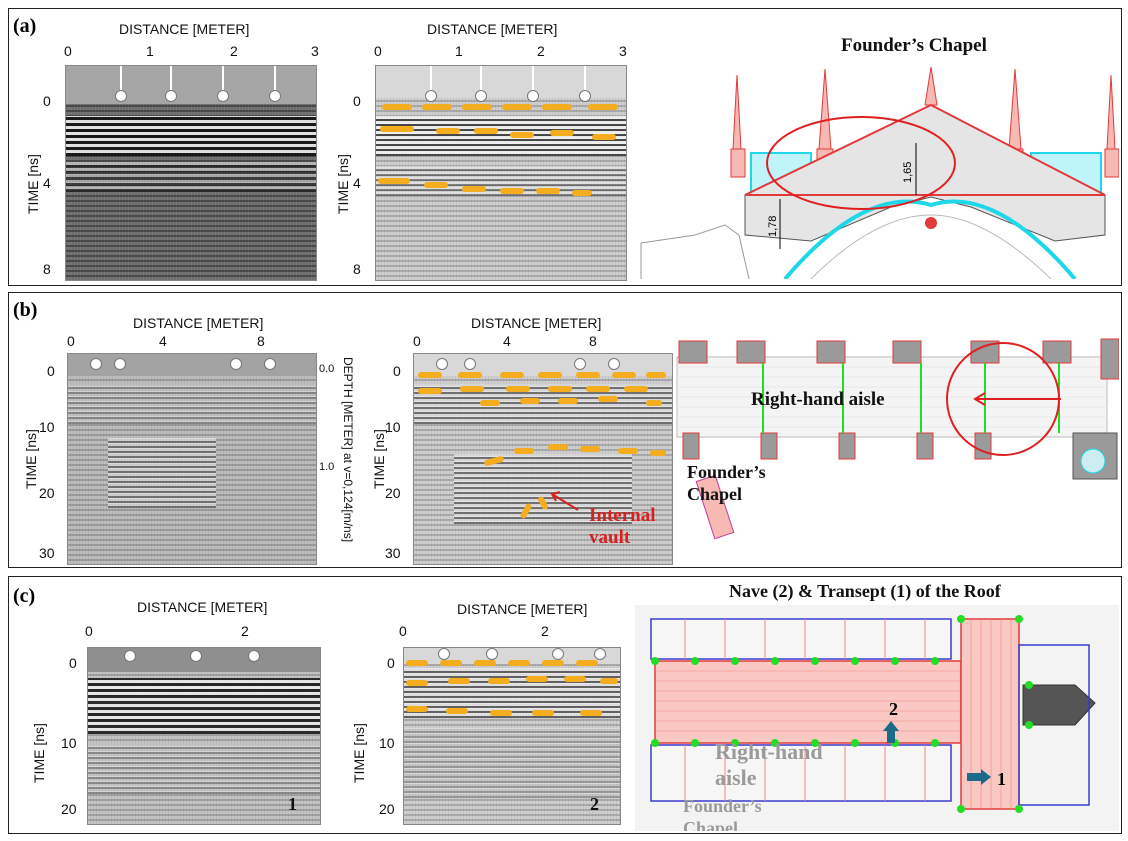 The height and width of the screenshot is (841, 1128). Describe the element at coordinates (908, 172) in the screenshot. I see `dimension-label: 1,65` at that location.